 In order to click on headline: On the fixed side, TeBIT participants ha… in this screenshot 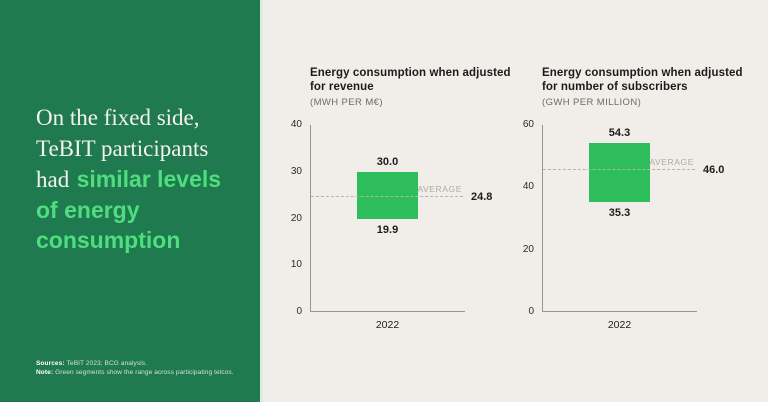, I will do `click(143, 178)`.